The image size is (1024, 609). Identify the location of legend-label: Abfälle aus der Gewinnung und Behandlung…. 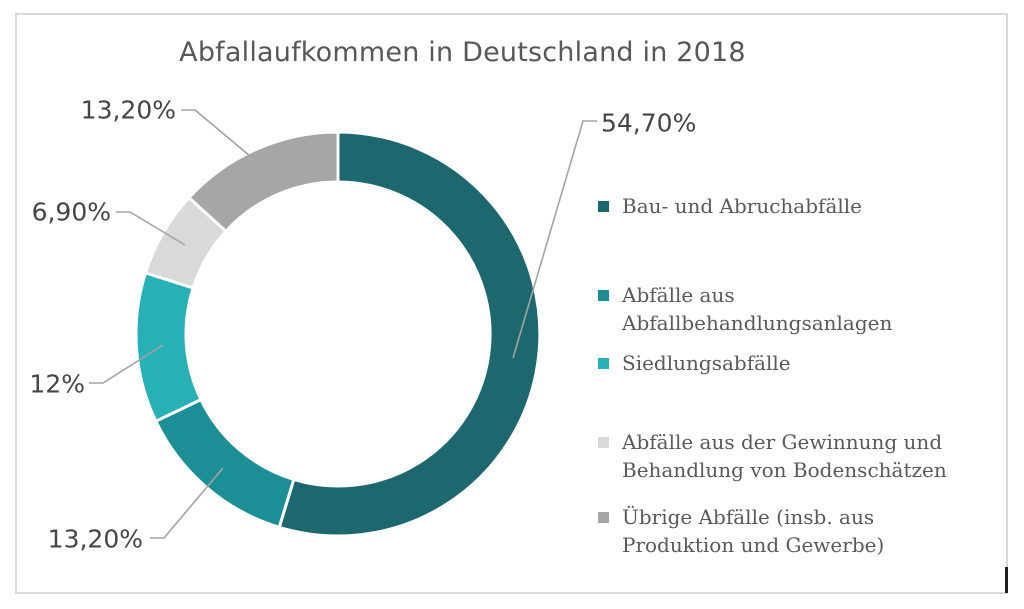
(784, 456).